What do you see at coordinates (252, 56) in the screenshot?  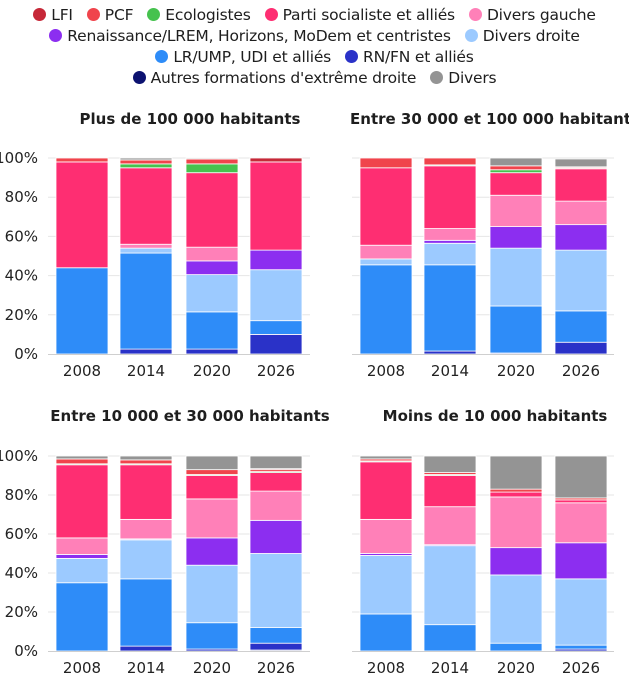 I see `legend-label: LR/UMP, UDI et alliés` at bounding box center [252, 56].